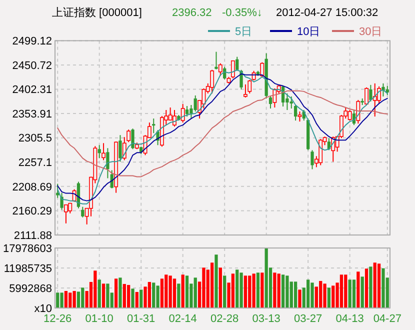 This screenshot has height=330, width=415. Describe the element at coordinates (30, 288) in the screenshot. I see `y-tick-label: 5992868` at that location.